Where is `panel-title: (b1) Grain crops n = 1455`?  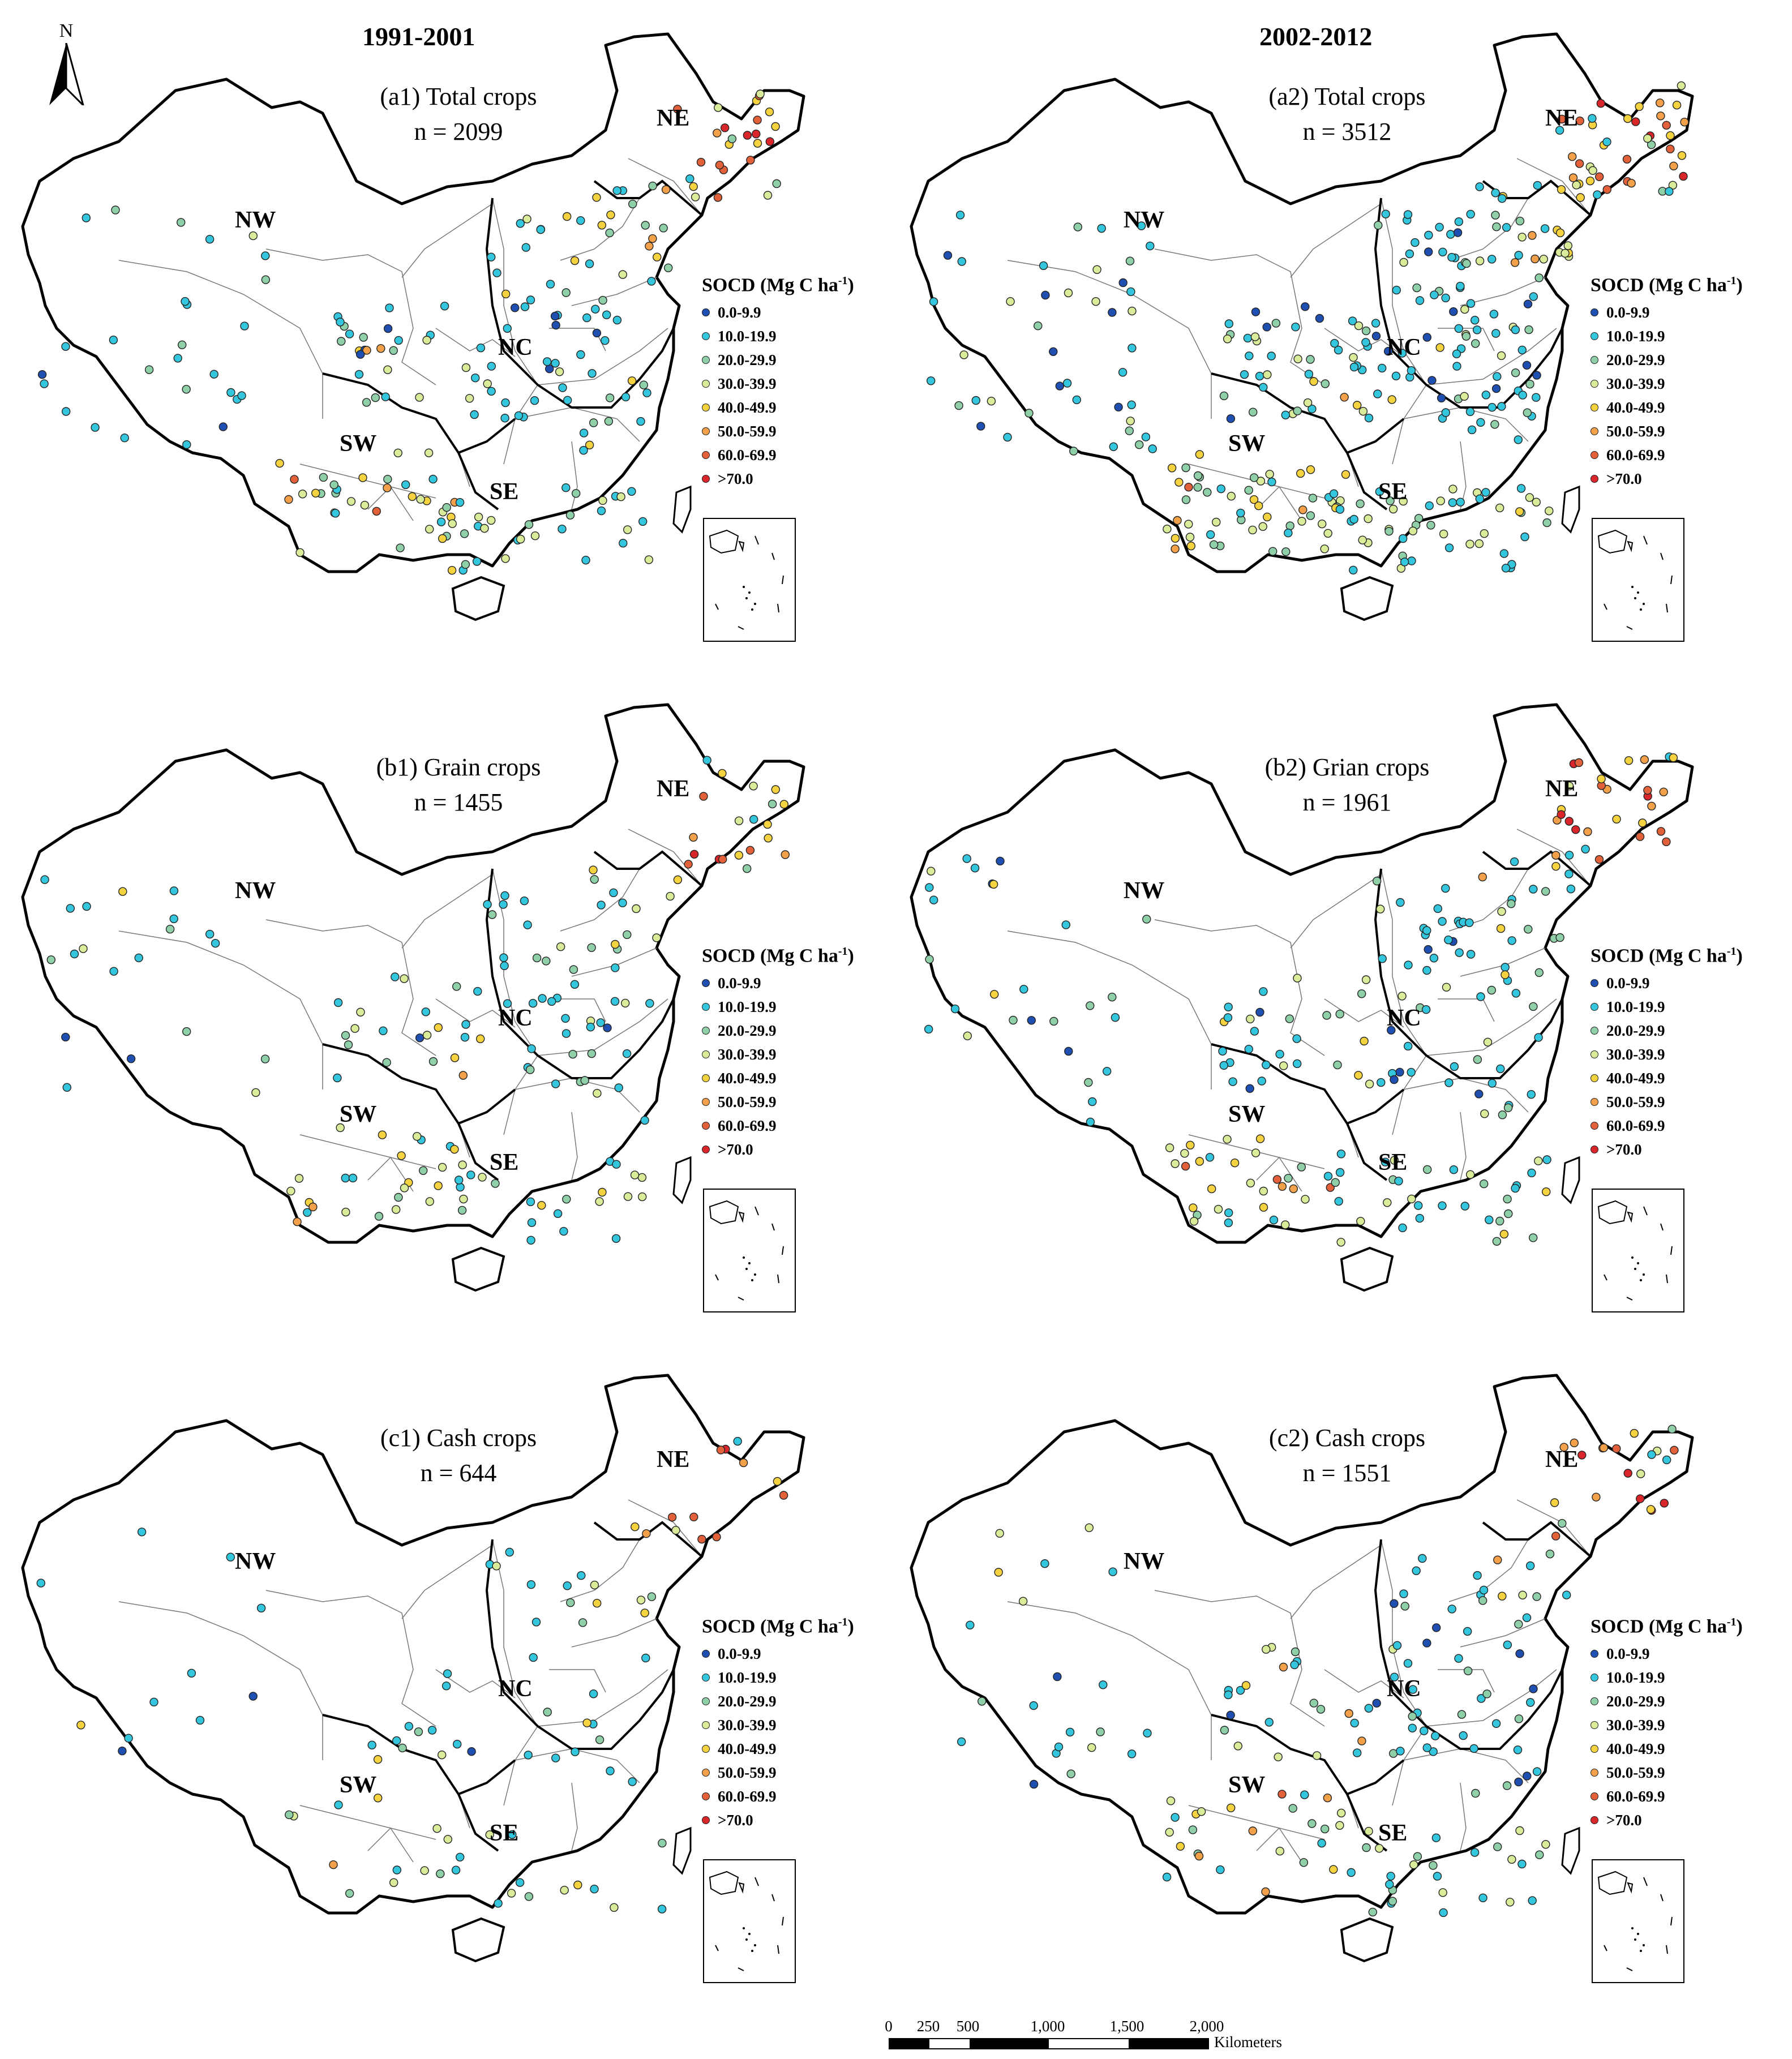 panel-title: (b1) Grain crops n = 1455 is located at coordinates (458, 785).